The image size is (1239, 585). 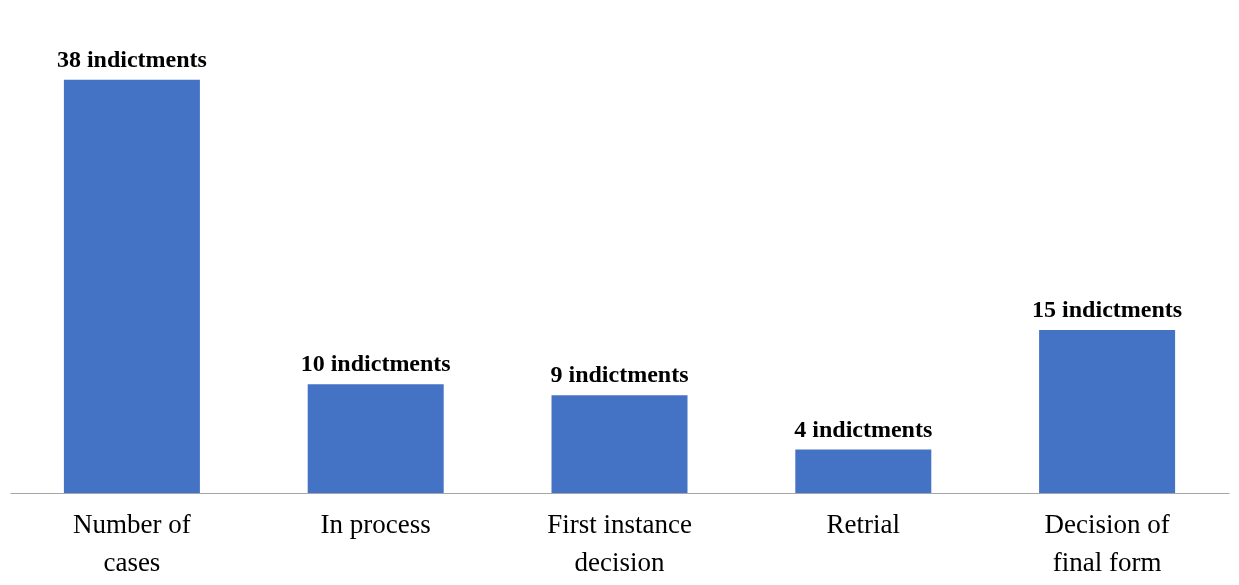 What do you see at coordinates (132, 542) in the screenshot?
I see `x-tick-label: Number of cases` at bounding box center [132, 542].